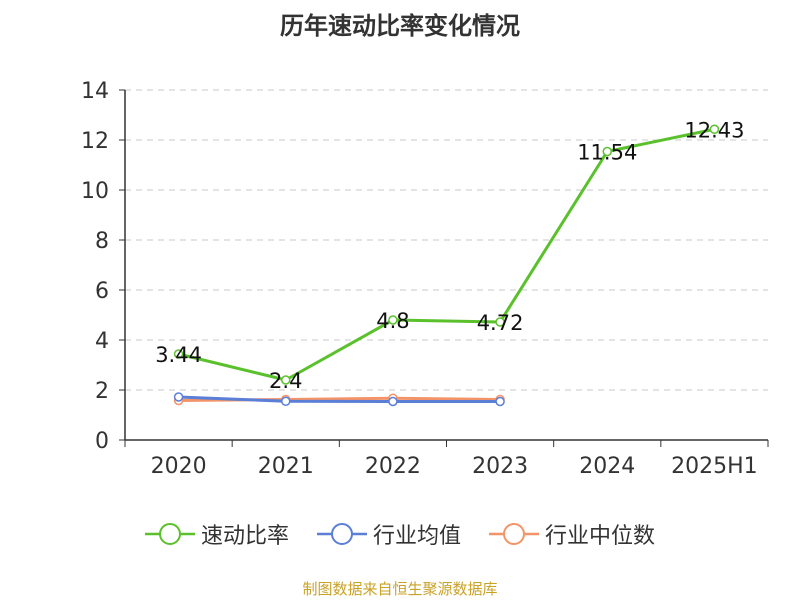 The image size is (800, 600). What do you see at coordinates (286, 466) in the screenshot?
I see `x-tick-label: 2021` at bounding box center [286, 466].